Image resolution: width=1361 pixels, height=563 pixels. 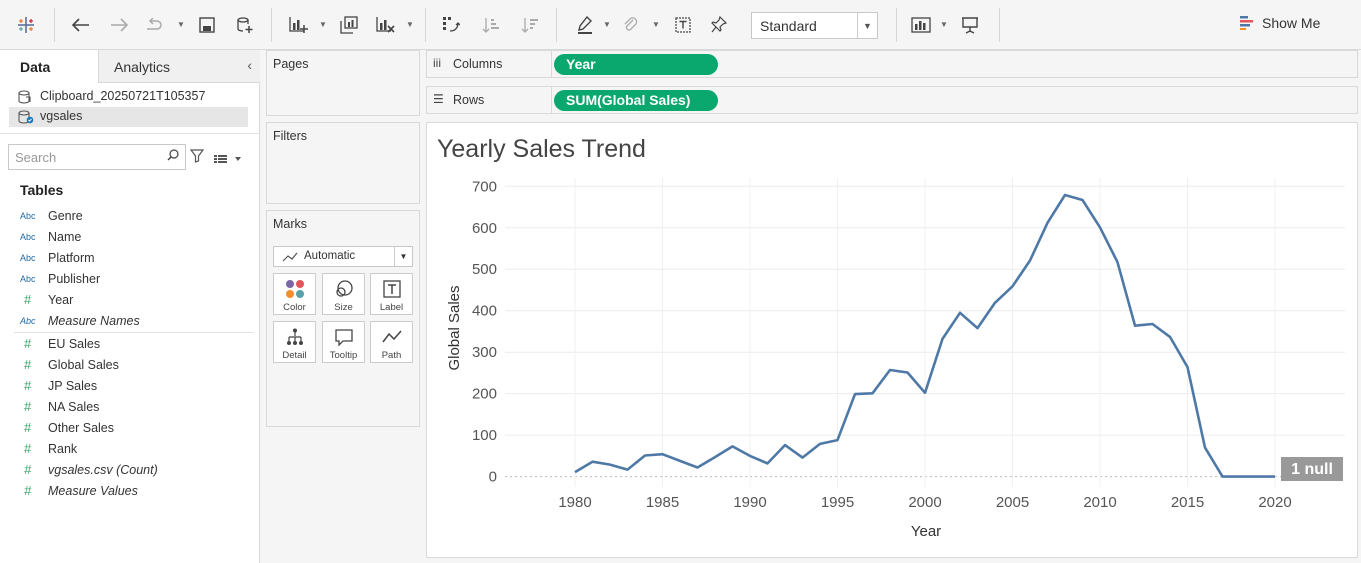 What do you see at coordinates (386, 25) in the screenshot?
I see `clear-sheet-icon` at bounding box center [386, 25].